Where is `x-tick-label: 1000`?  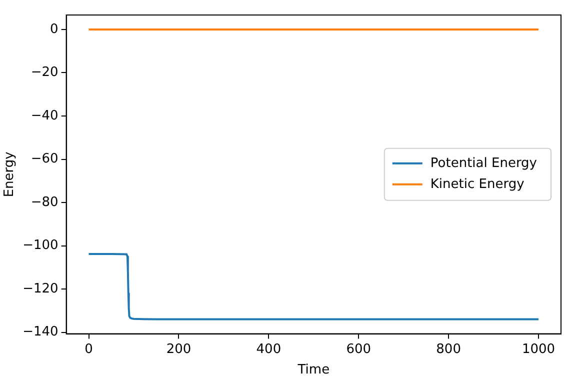
x-tick-label: 1000 is located at coordinates (539, 349).